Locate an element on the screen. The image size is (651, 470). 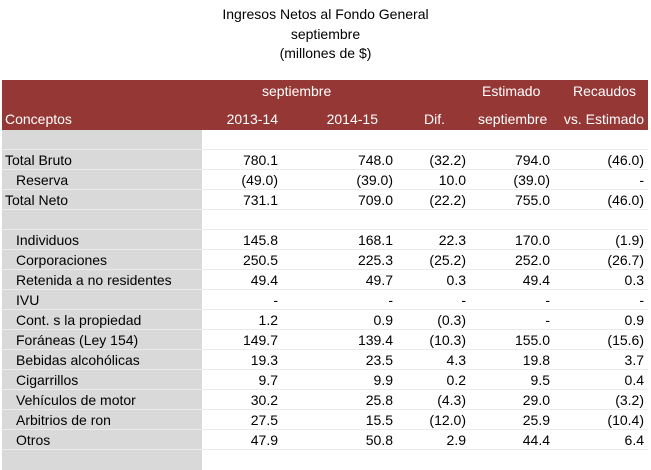
value-2014-15: 225.3 is located at coordinates (375, 260).